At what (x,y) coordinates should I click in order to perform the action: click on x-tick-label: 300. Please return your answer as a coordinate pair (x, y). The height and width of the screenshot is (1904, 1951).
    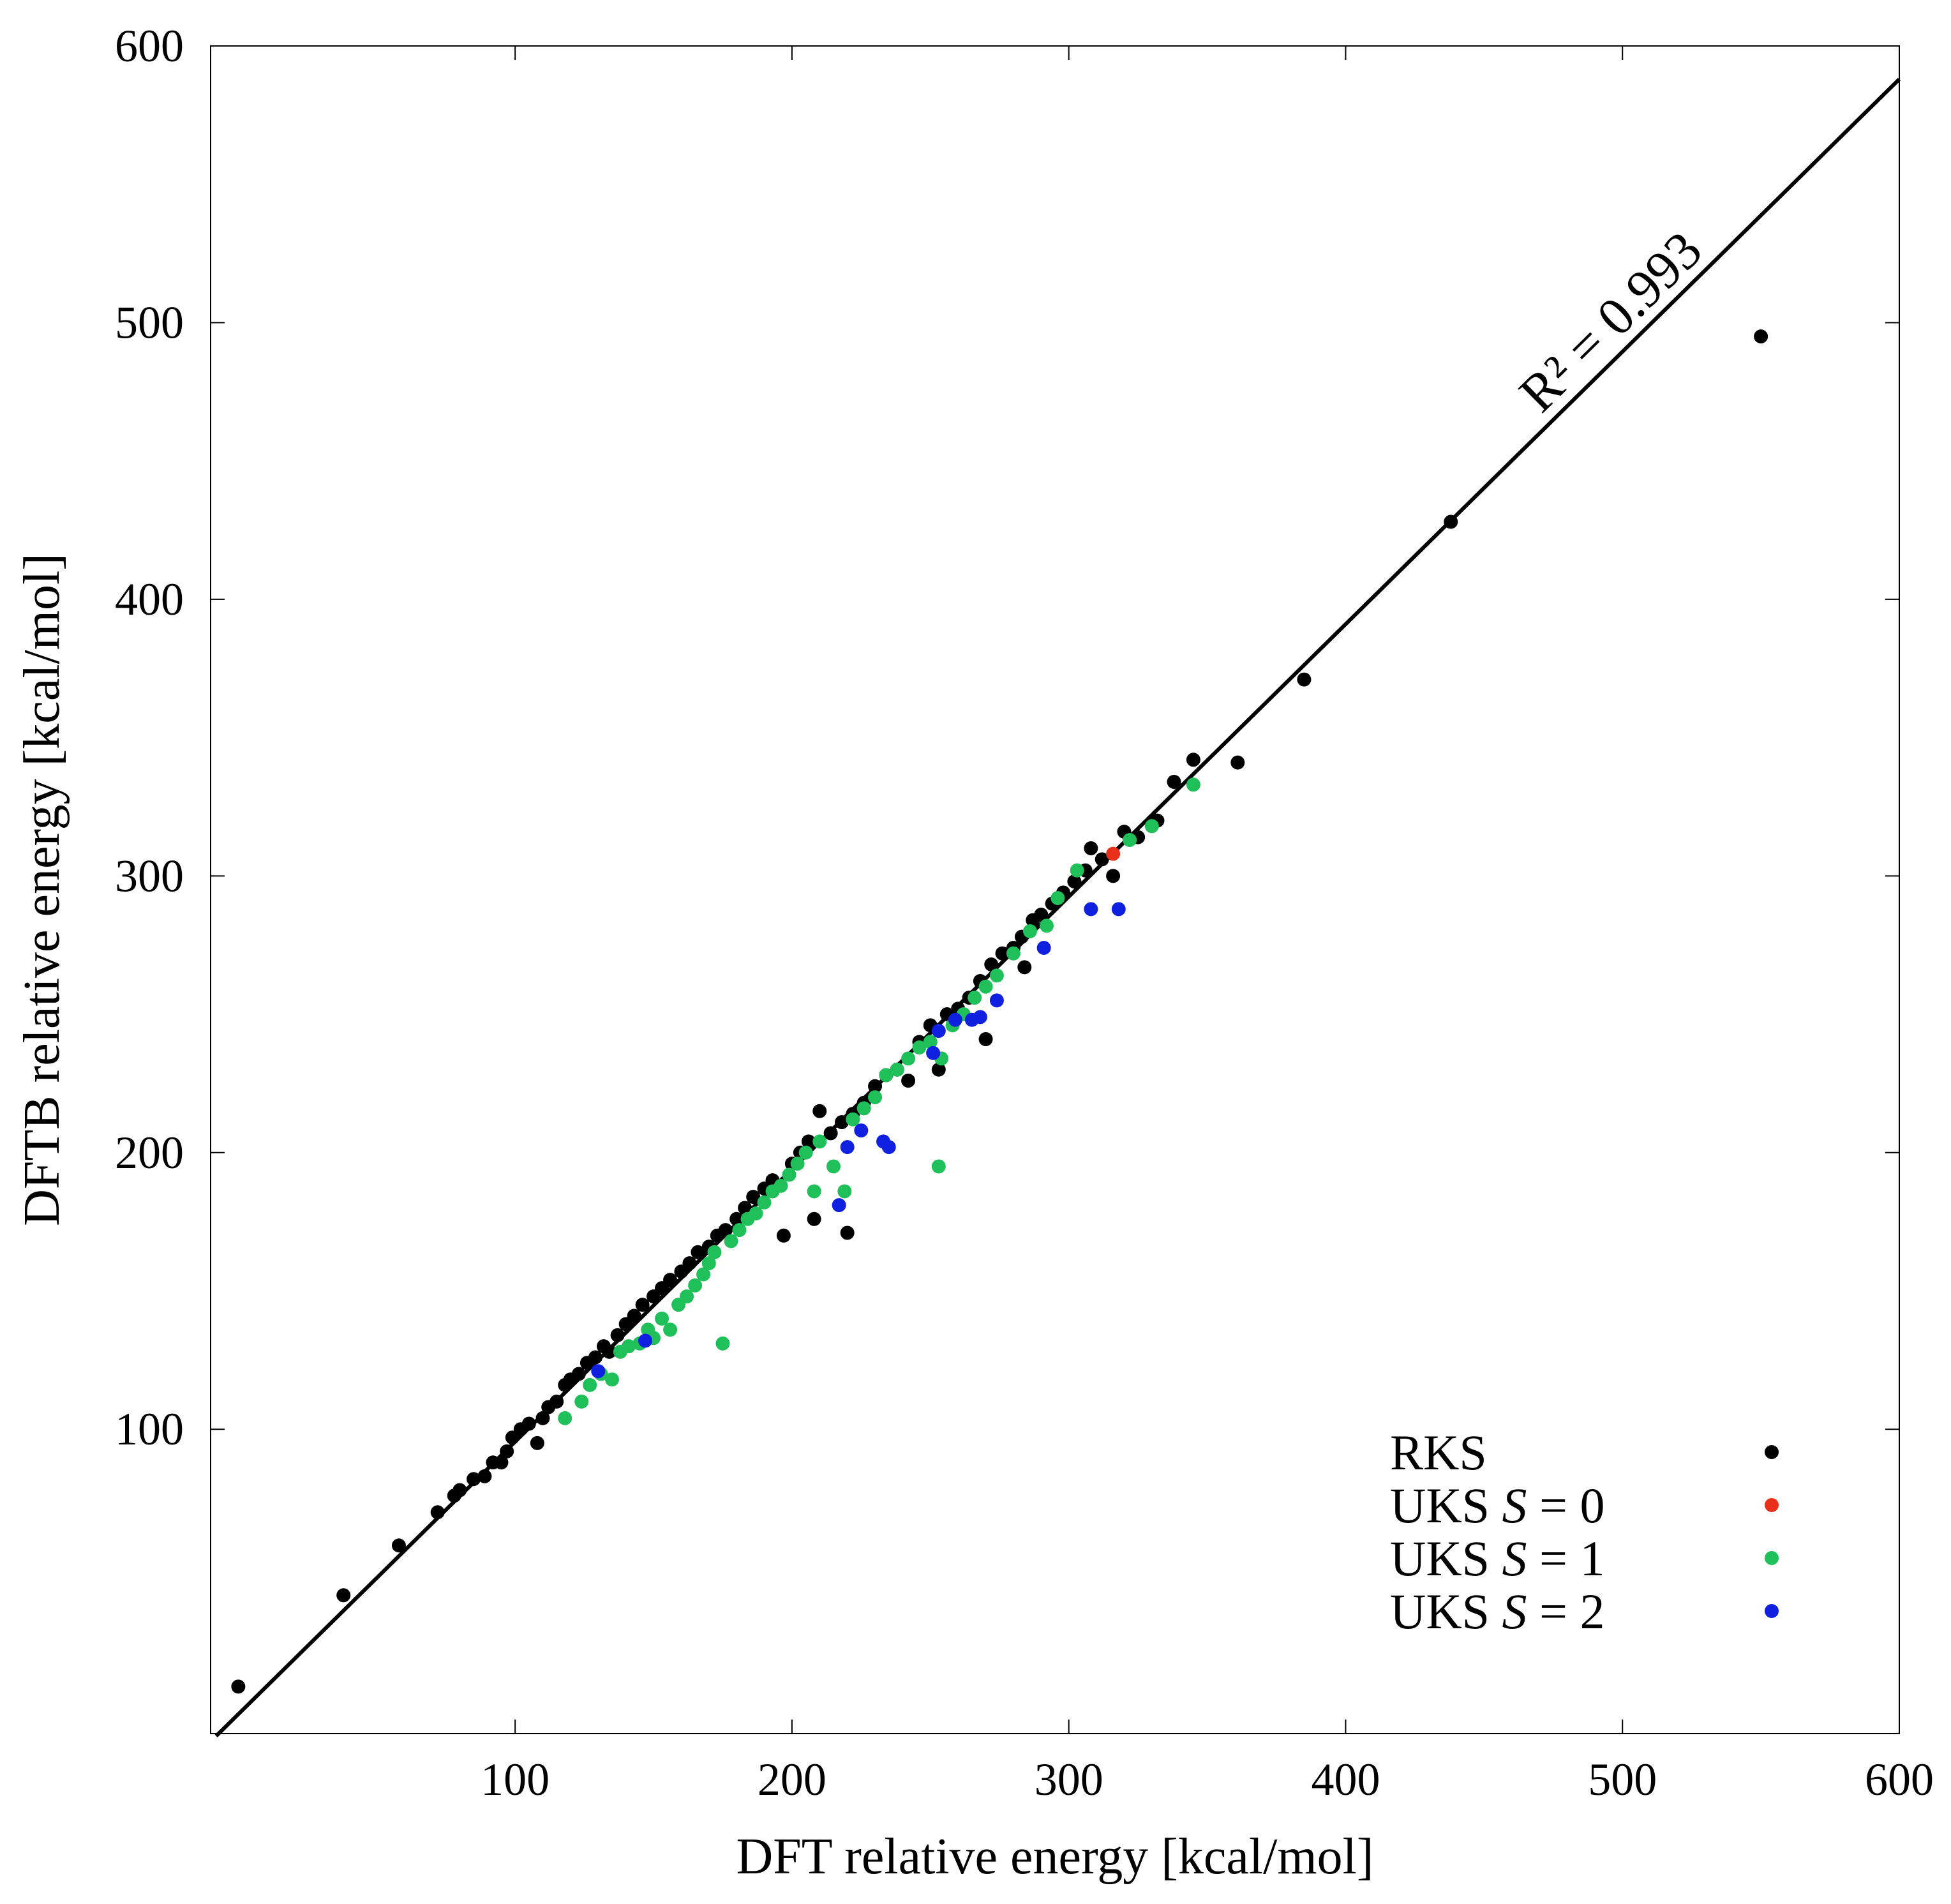
    Looking at the image, I should click on (1069, 1779).